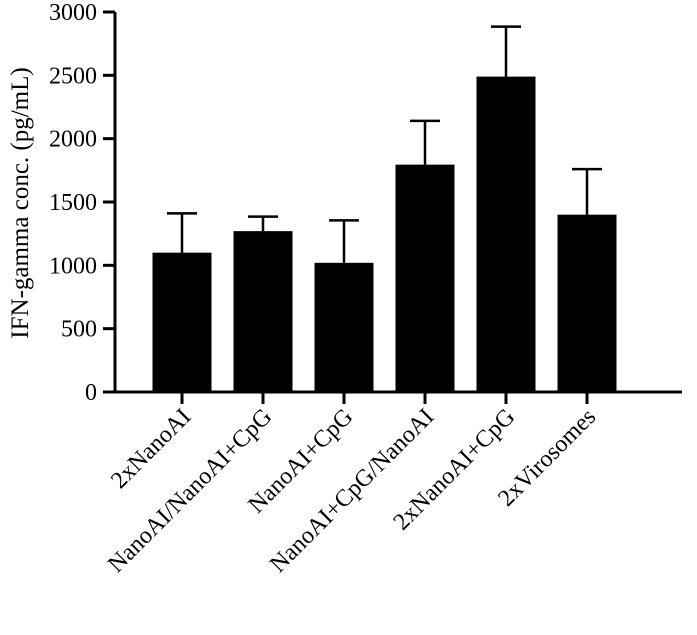 The width and height of the screenshot is (697, 635). I want to click on y-tick-label-2: 1000, so click(73, 266).